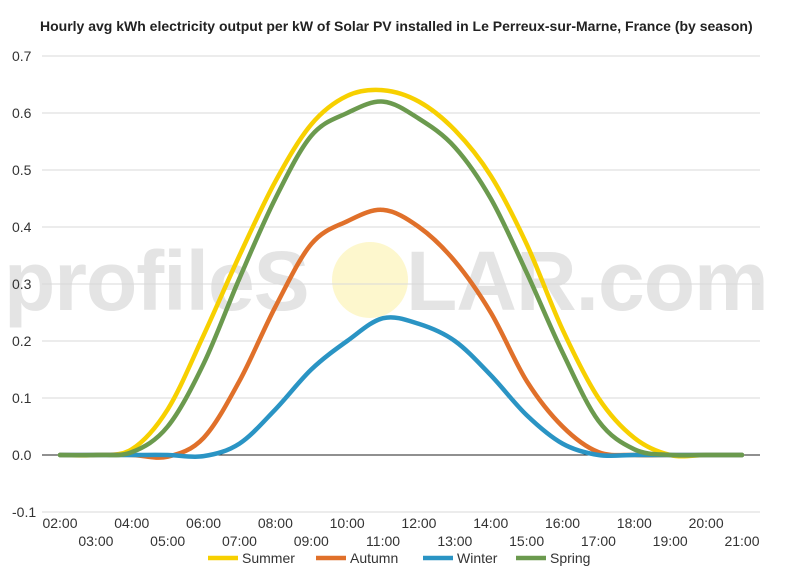 The image size is (800, 570). Describe the element at coordinates (477, 558) in the screenshot. I see `legend-label: Winter` at that location.